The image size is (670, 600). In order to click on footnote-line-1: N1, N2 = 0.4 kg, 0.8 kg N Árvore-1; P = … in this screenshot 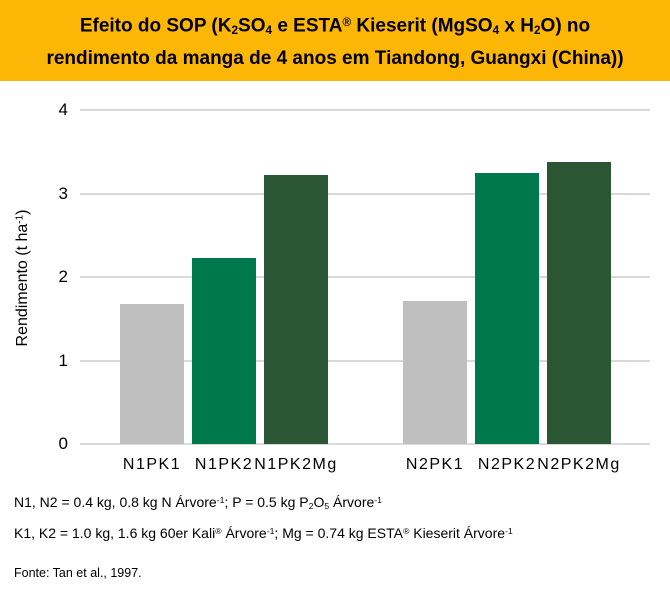, I will do `click(198, 502)`.